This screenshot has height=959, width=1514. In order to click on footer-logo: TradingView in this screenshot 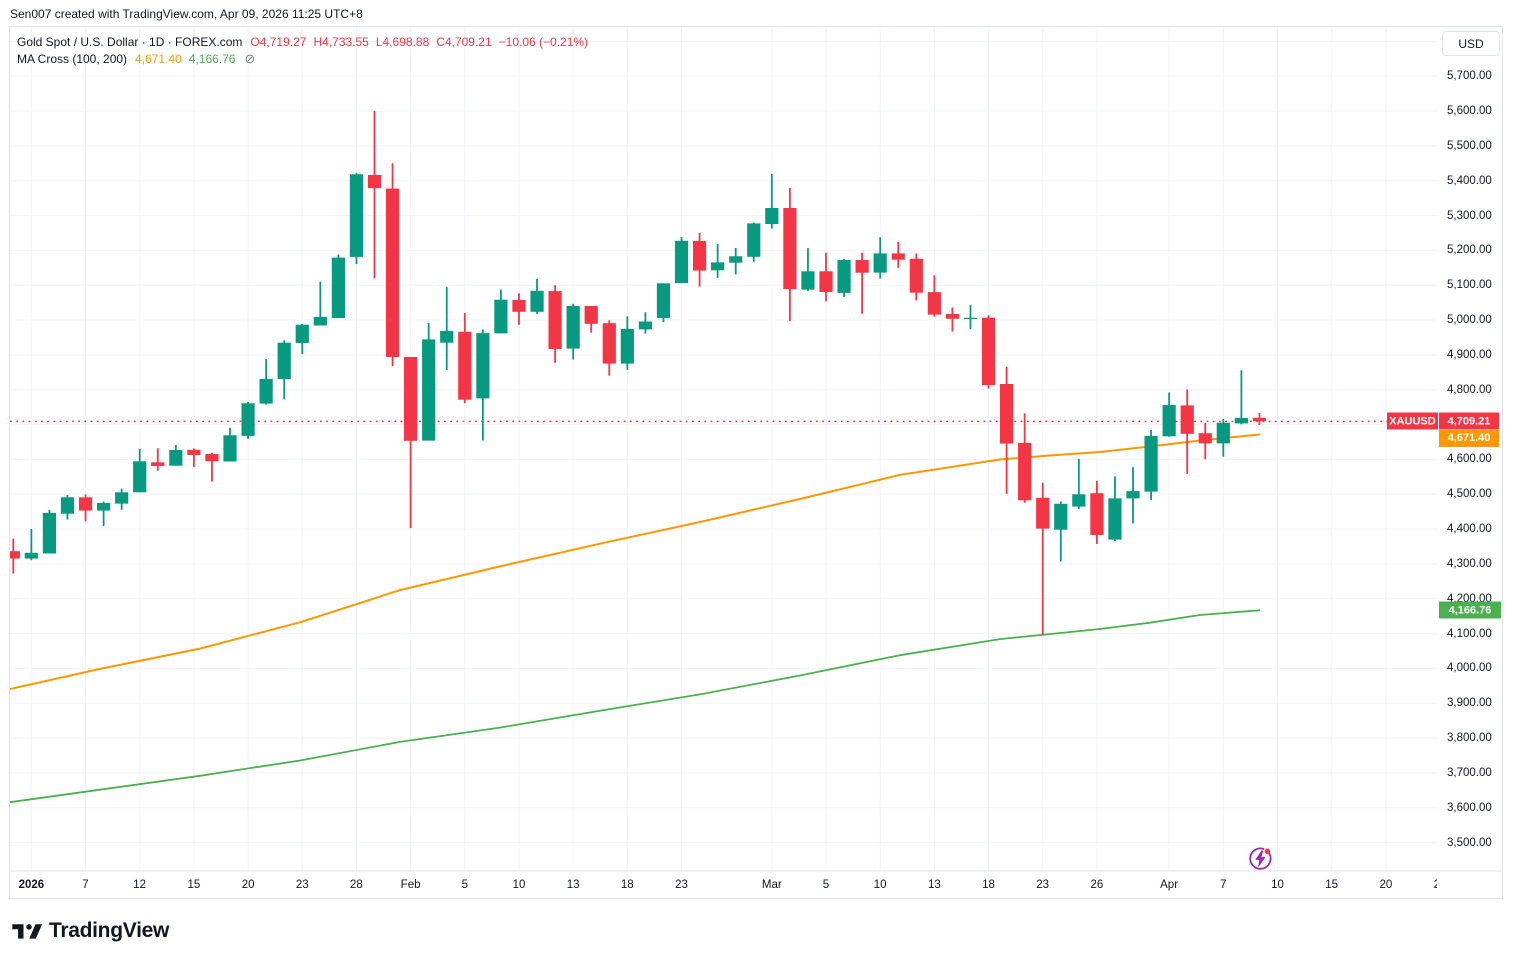, I will do `click(90, 931)`.